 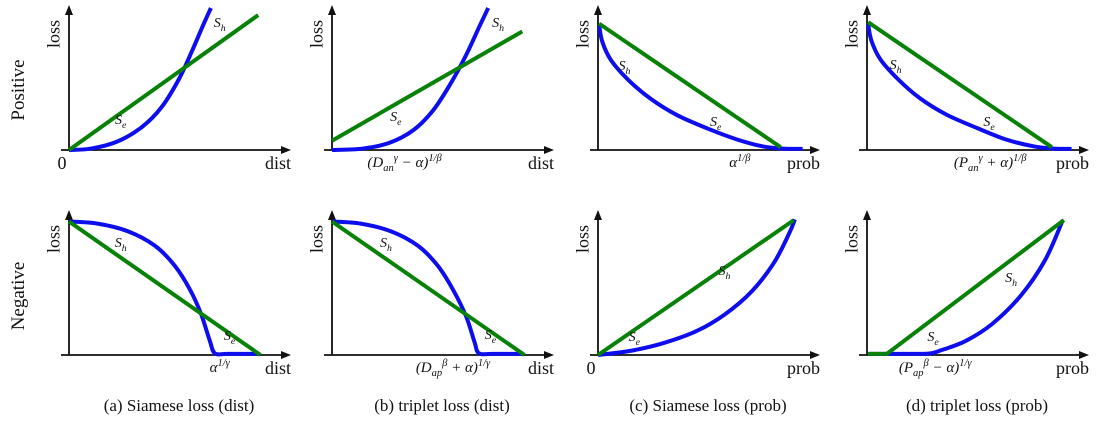 I want to click on x-tick-label: (Papβ − α)1/γ, so click(x=935, y=368).